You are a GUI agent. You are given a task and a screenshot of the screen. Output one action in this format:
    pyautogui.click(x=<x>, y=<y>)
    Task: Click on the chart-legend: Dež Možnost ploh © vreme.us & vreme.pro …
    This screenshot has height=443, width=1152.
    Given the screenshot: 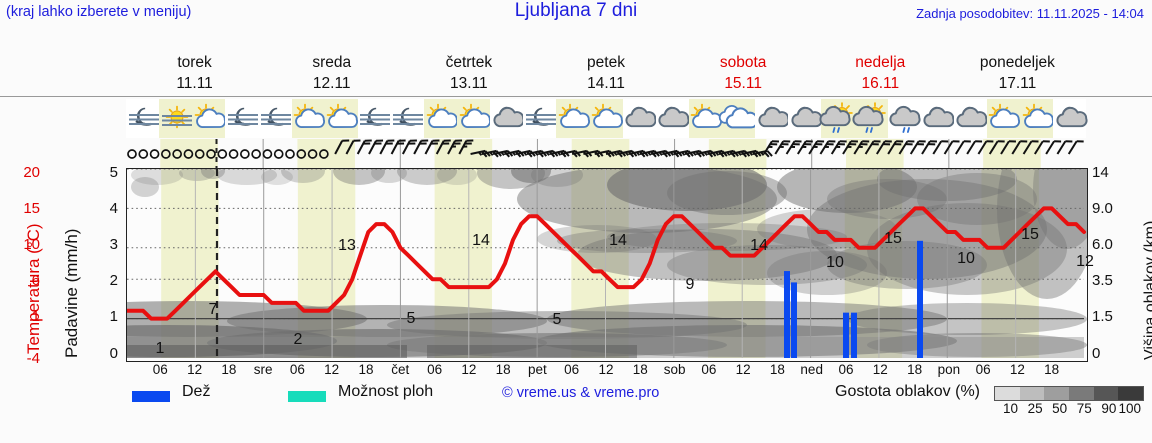 What is the action you would take?
    pyautogui.click(x=639, y=401)
    